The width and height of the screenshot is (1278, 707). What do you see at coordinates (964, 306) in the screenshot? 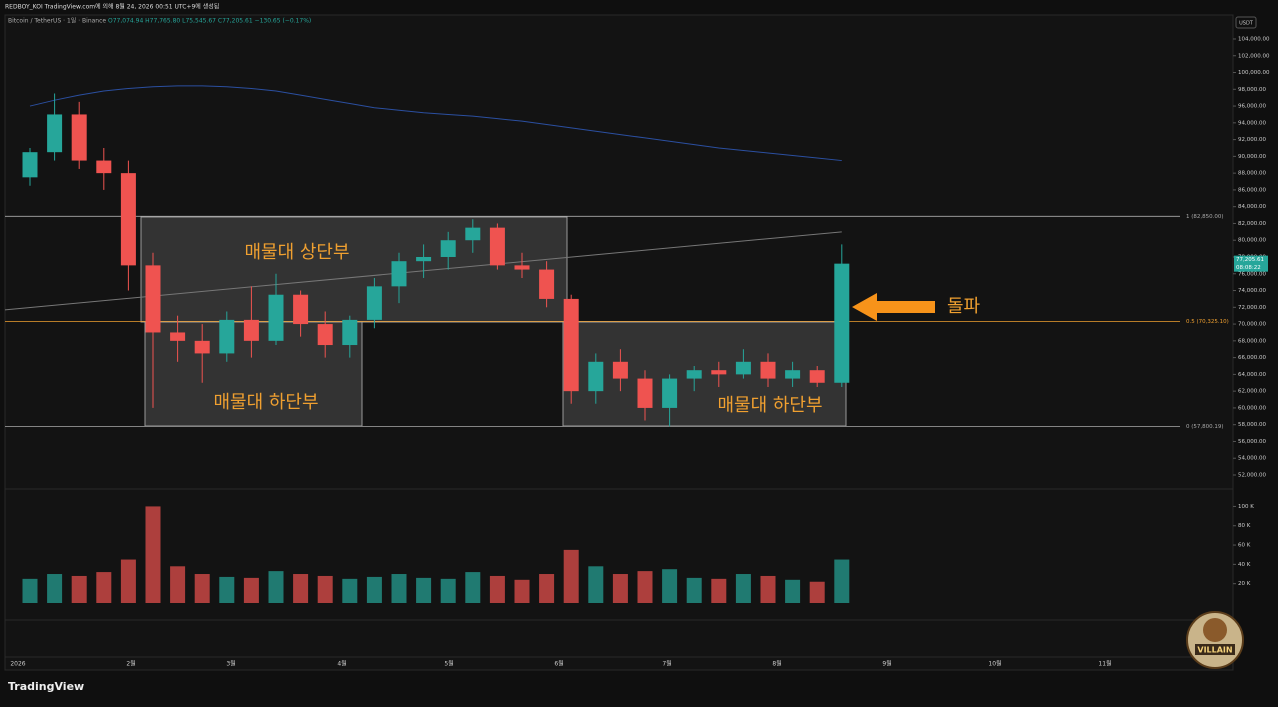
I see `annotation: 돌파` at bounding box center [964, 306].